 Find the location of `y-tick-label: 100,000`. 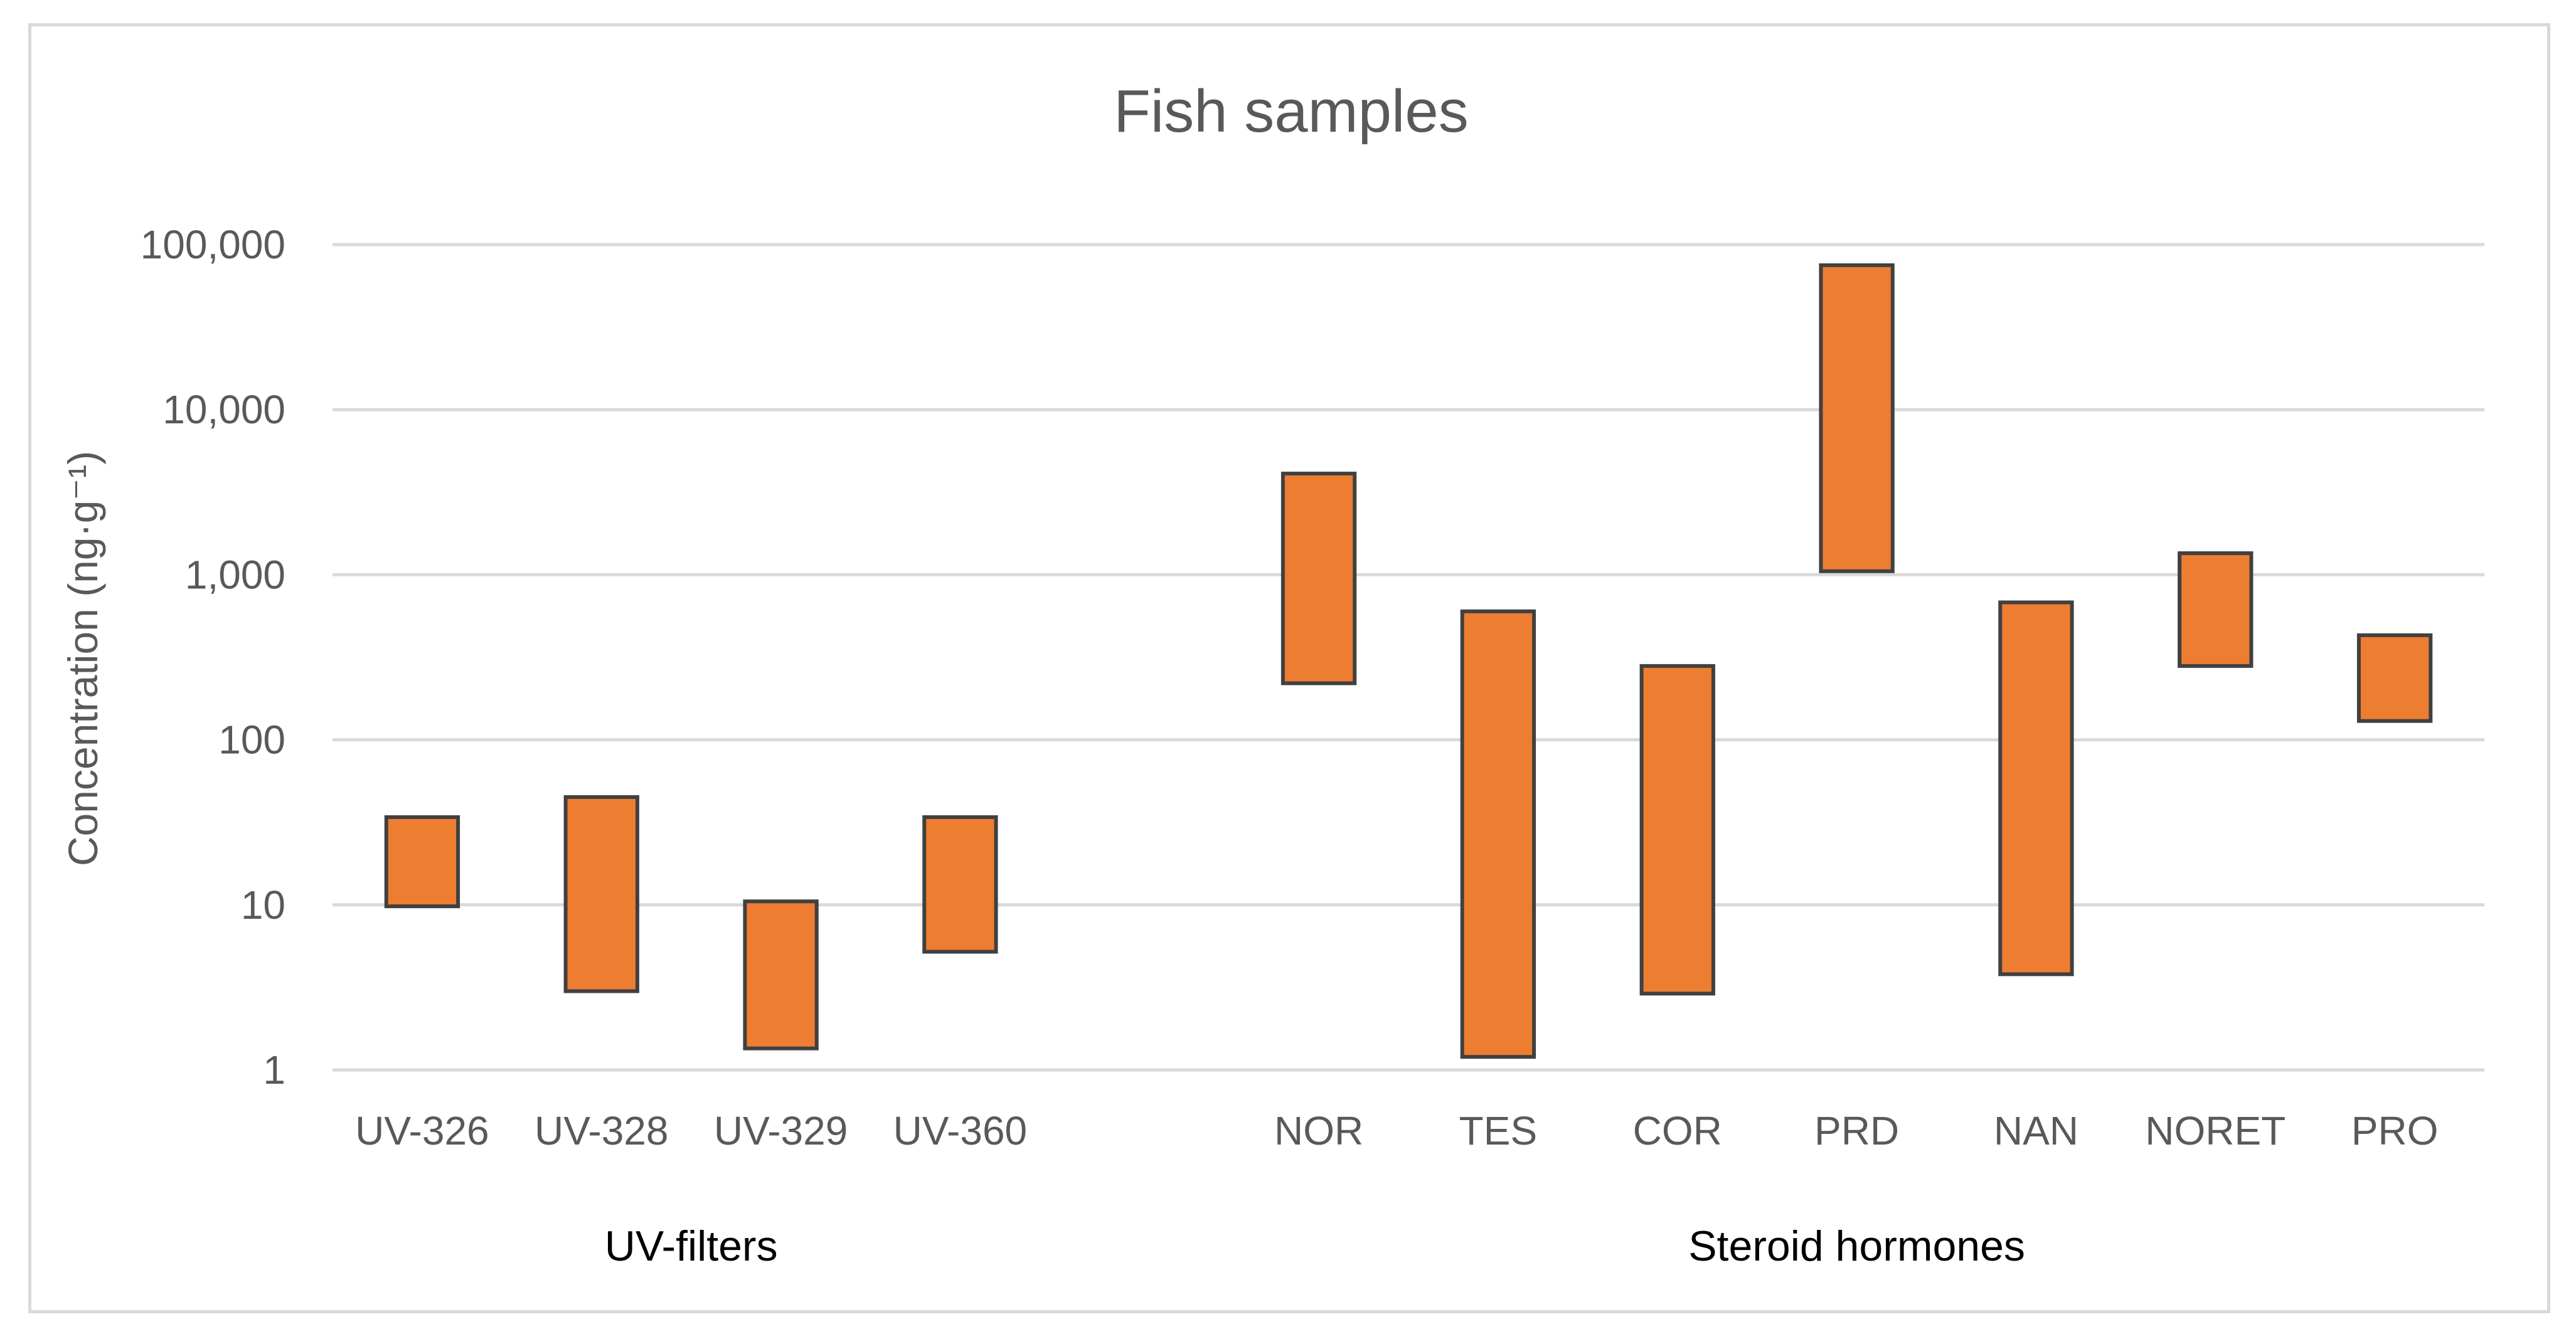

y-tick-label: 100,000 is located at coordinates (213, 245).